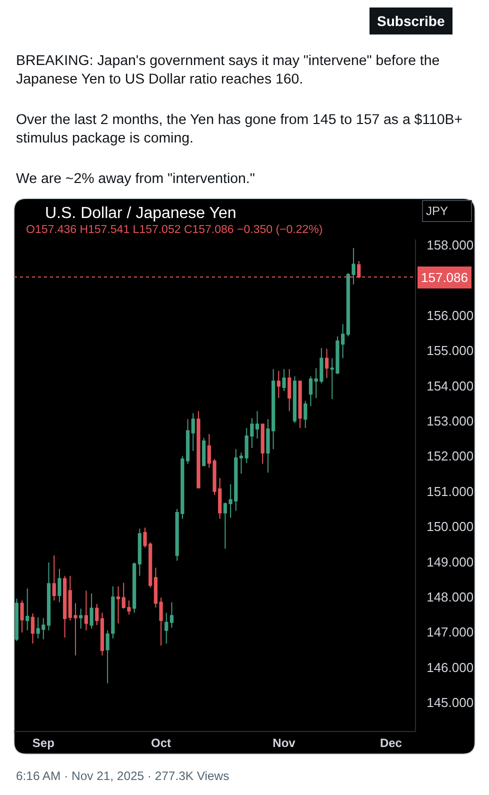 This screenshot has width=489, height=795. What do you see at coordinates (43, 743) in the screenshot?
I see `x-tick-label: Sep` at bounding box center [43, 743].